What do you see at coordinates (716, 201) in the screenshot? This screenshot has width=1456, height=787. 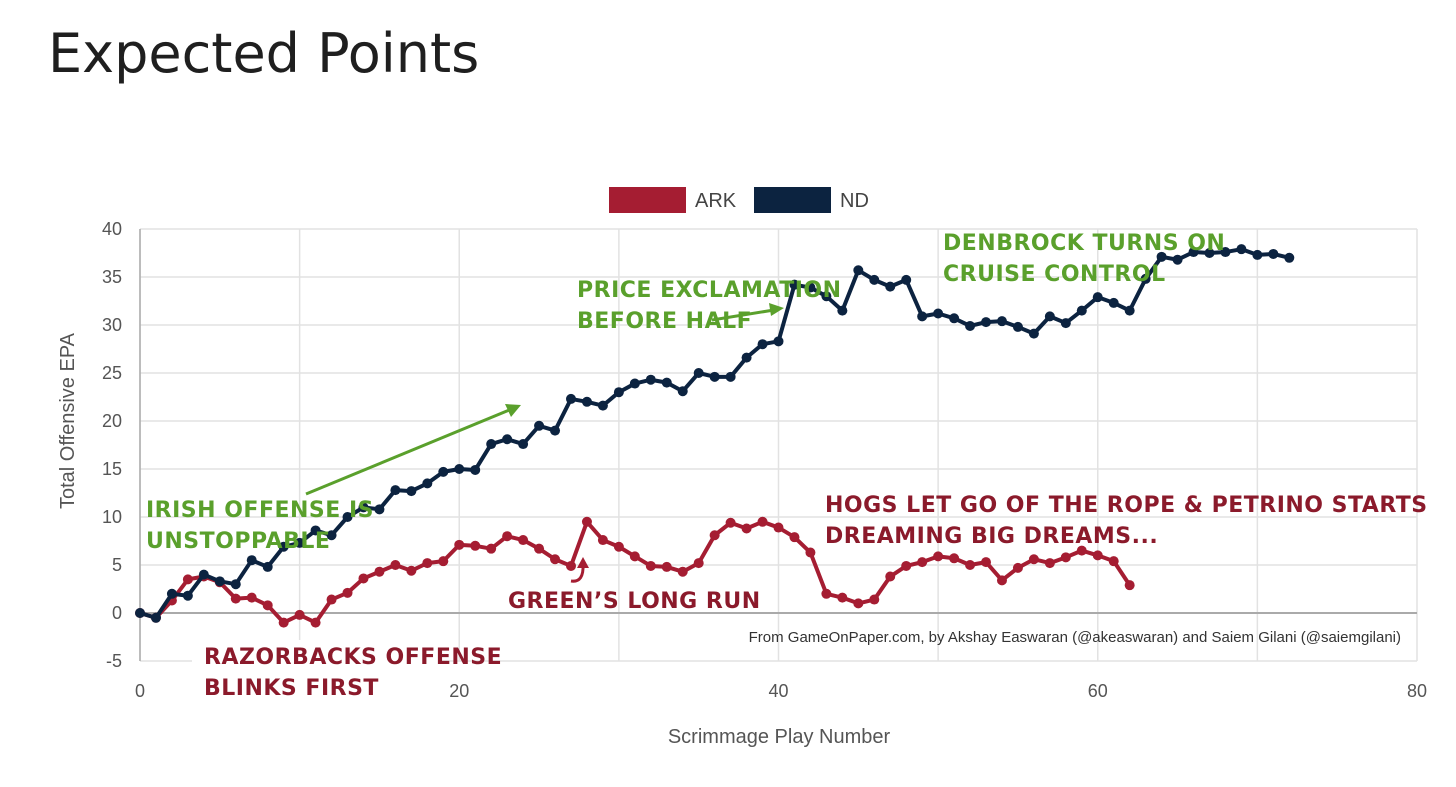 I see `legend-label-ark: ARK` at bounding box center [716, 201].